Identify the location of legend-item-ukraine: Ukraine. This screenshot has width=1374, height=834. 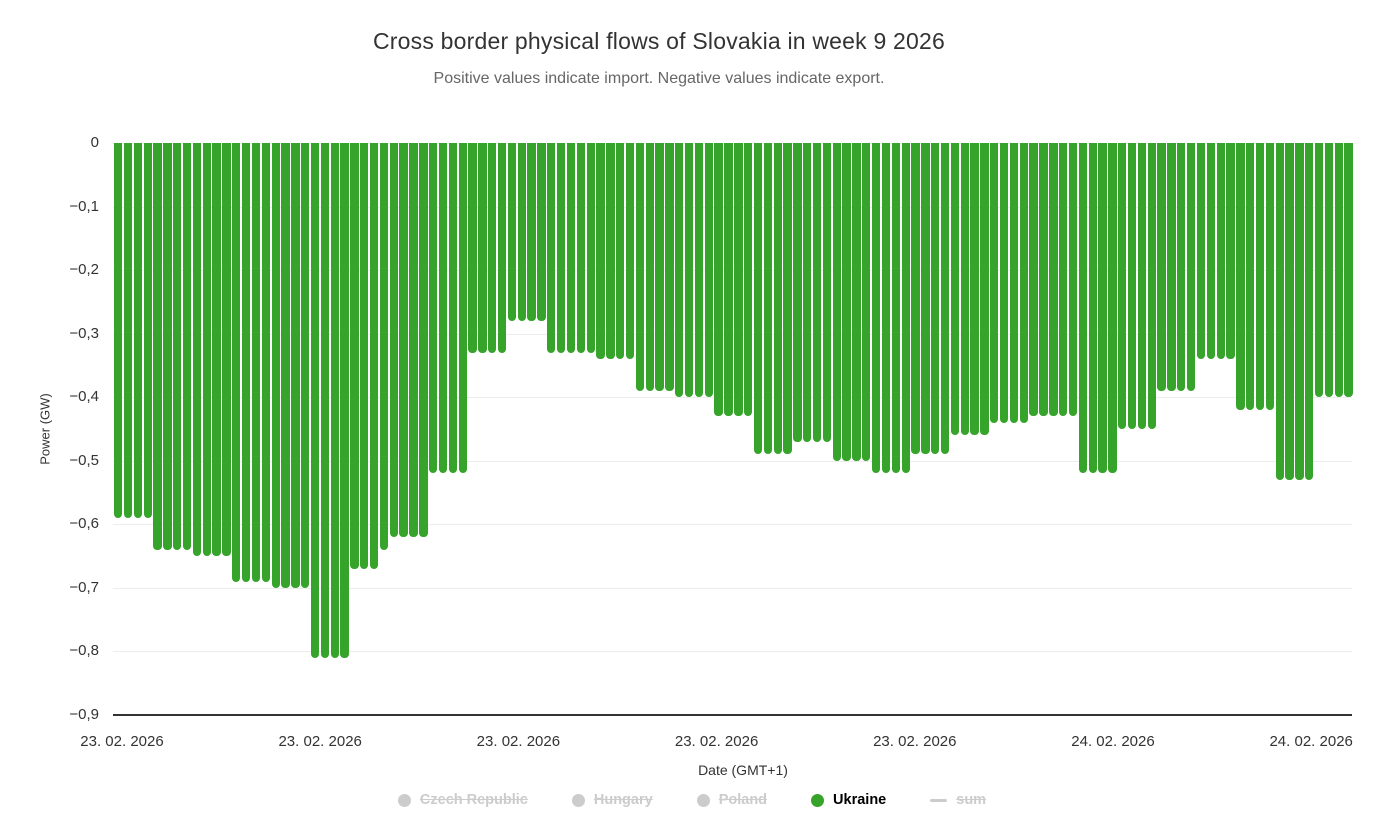
(848, 800).